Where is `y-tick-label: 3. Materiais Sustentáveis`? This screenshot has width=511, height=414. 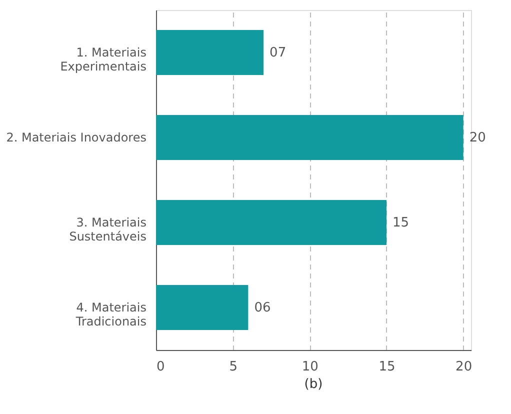 y-tick-label: 3. Materiais Sustentáveis is located at coordinates (107, 230).